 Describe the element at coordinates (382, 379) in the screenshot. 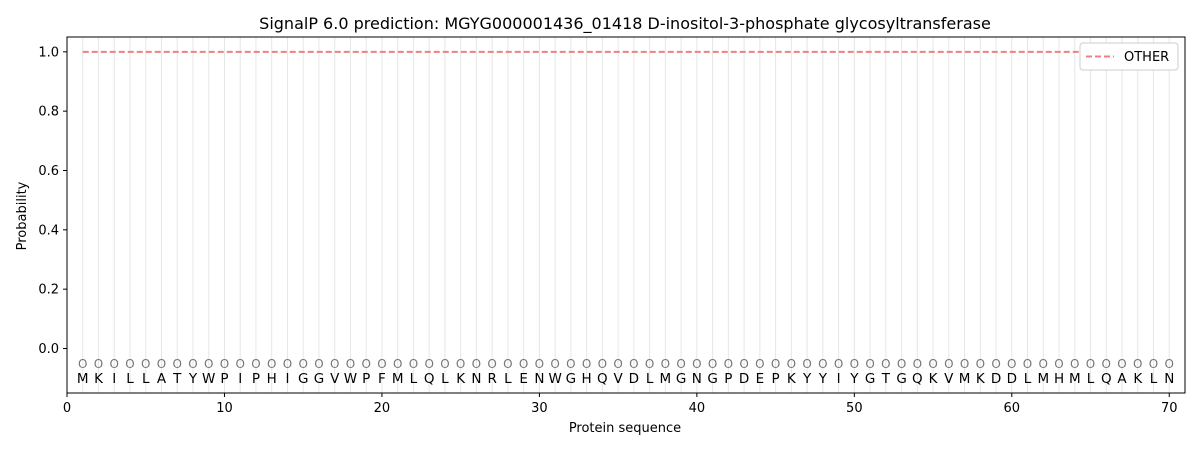

I see `residue-label: F` at that location.